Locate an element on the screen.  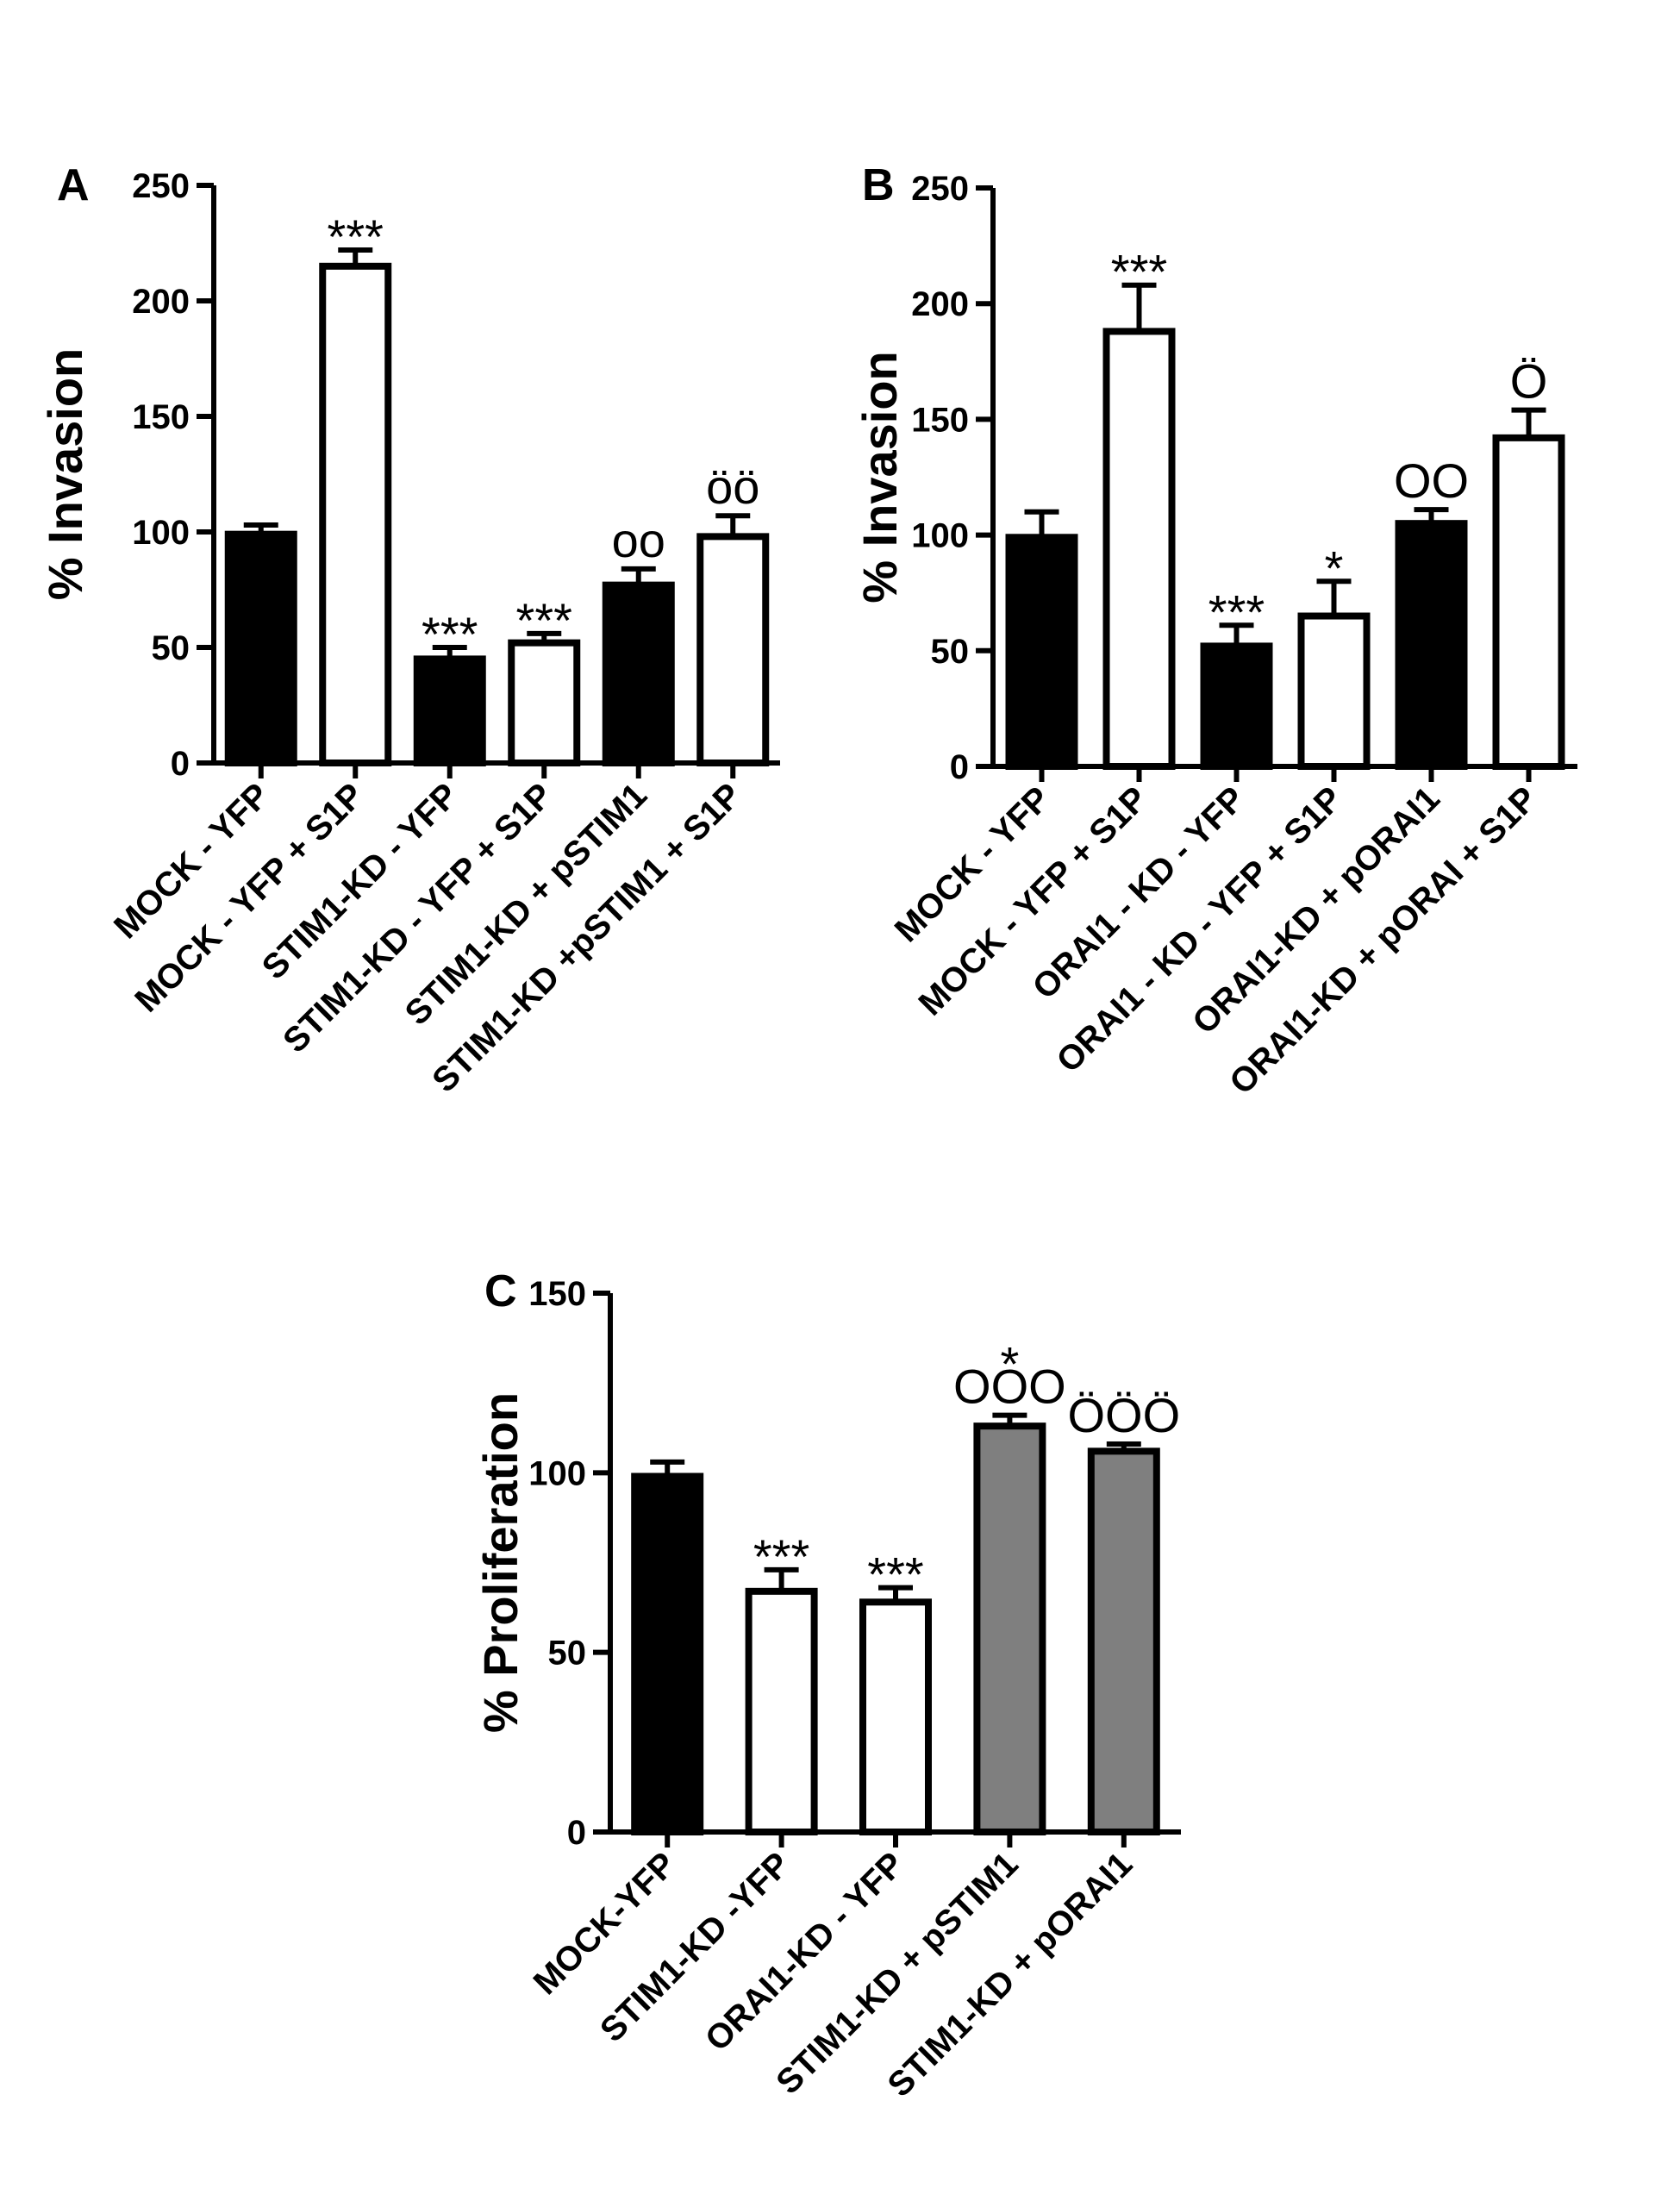
panel-letter: A is located at coordinates (73, 185).